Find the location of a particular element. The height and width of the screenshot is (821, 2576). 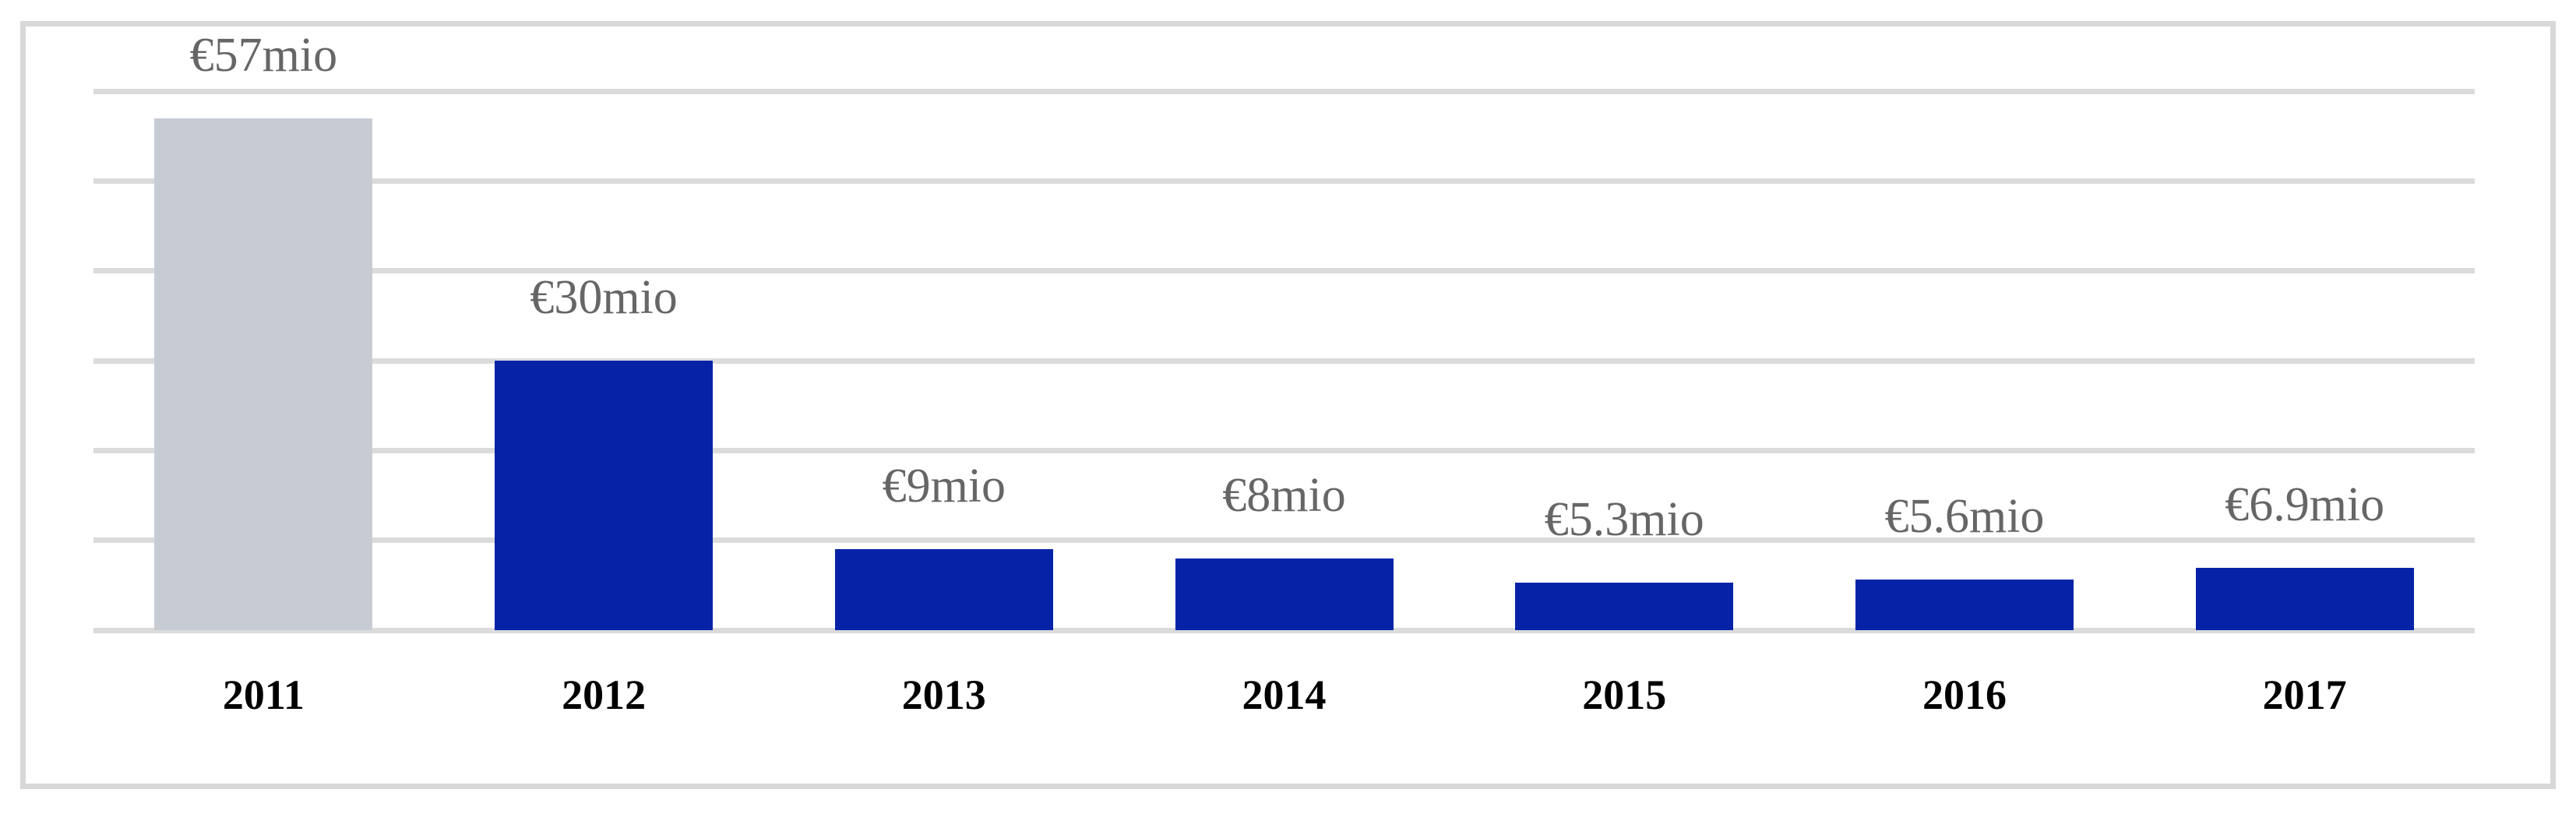

x-axis-category-label: 2015 is located at coordinates (1624, 694).